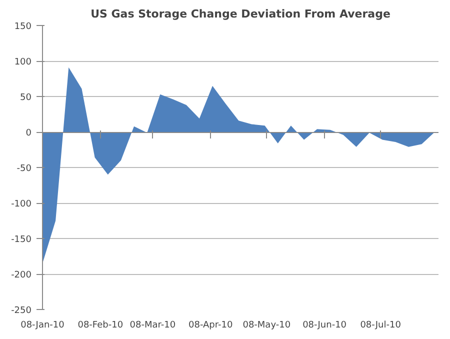 This screenshot has width=450, height=339. Describe the element at coordinates (21, 311) in the screenshot. I see `y-tick-label: -250` at that location.